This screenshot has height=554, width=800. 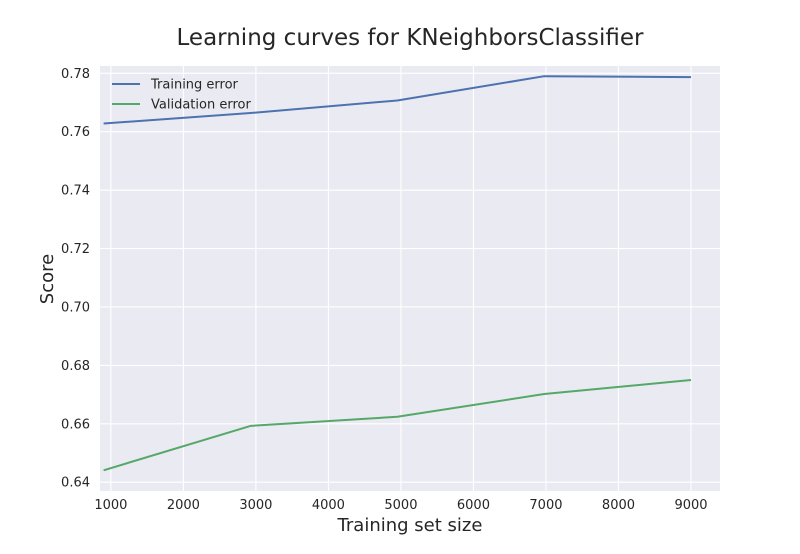 What do you see at coordinates (545, 505) in the screenshot?
I see `x-tick-label: 7000` at bounding box center [545, 505].